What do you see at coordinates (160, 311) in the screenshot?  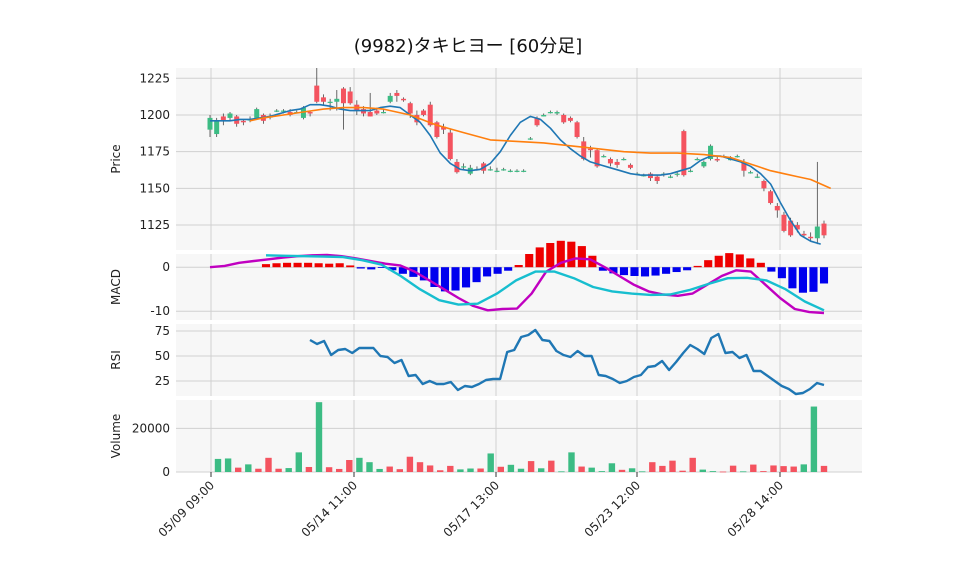 I see `macd-ytick-label: -10` at bounding box center [160, 311].